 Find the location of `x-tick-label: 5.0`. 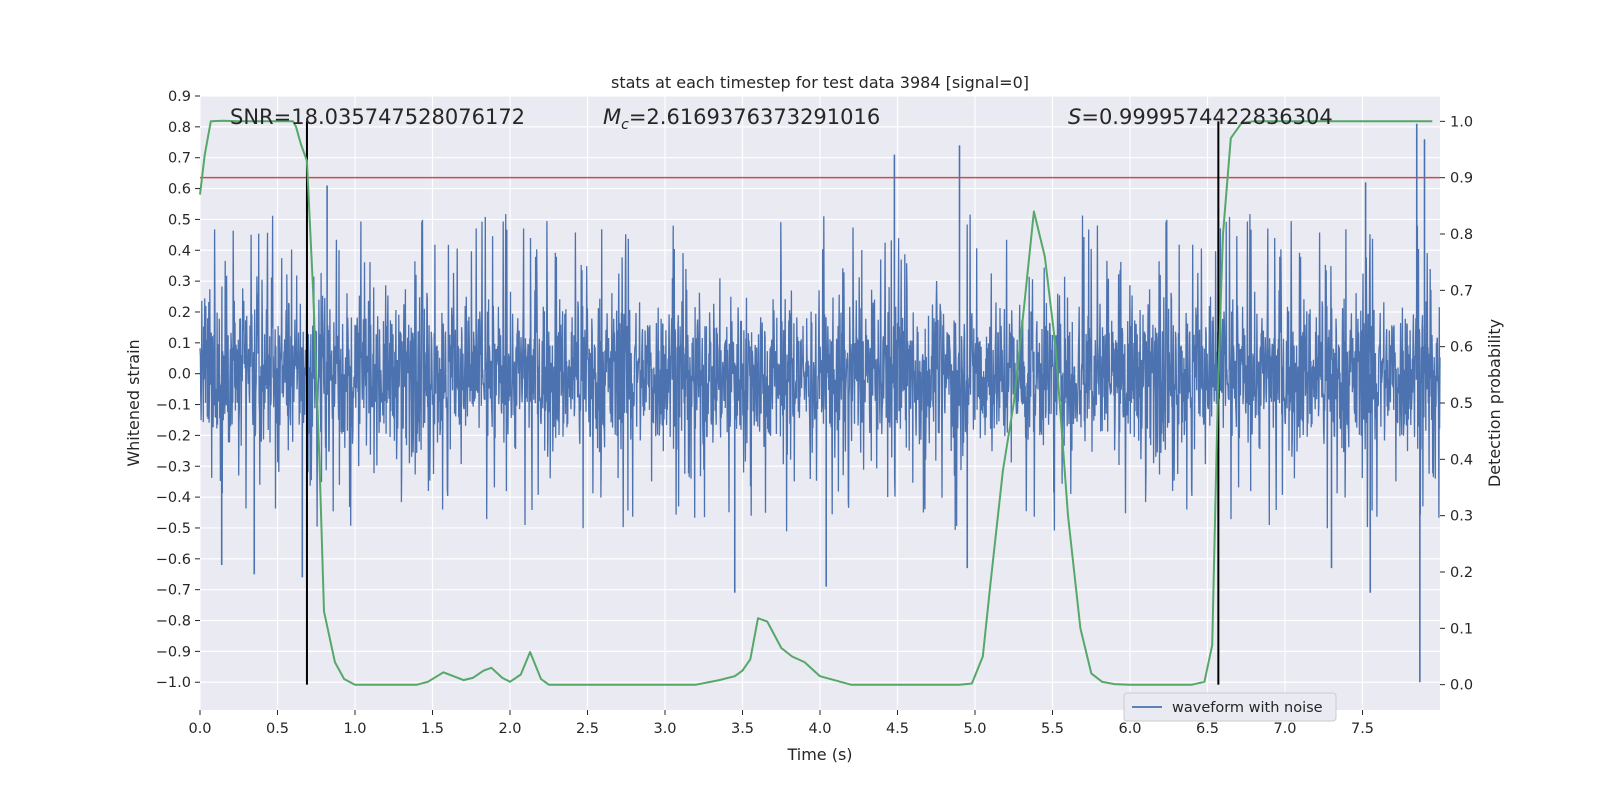

x-tick-label: 5.0 is located at coordinates (974, 729).